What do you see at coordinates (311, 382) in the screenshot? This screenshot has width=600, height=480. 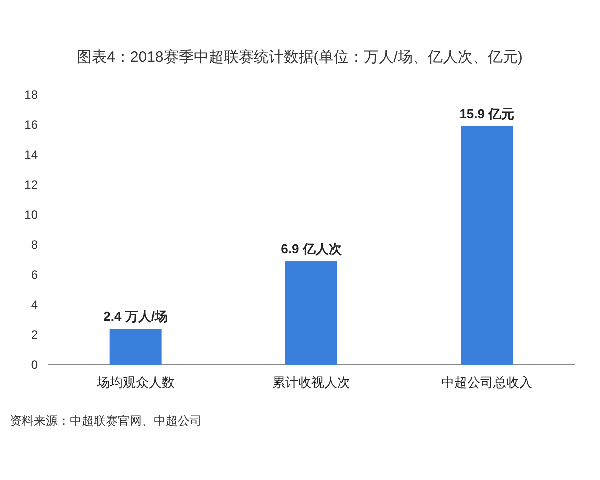 I see `x-tick-label: 累计收视人次` at bounding box center [311, 382].